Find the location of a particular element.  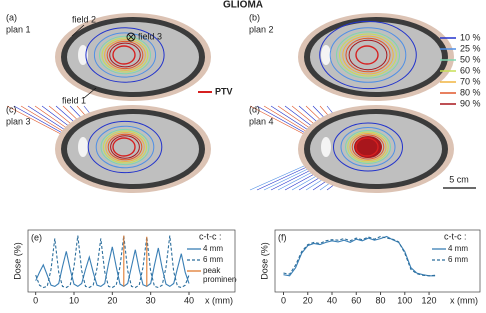

image-panel: (b) plan 2 is located at coordinates (366, 56).